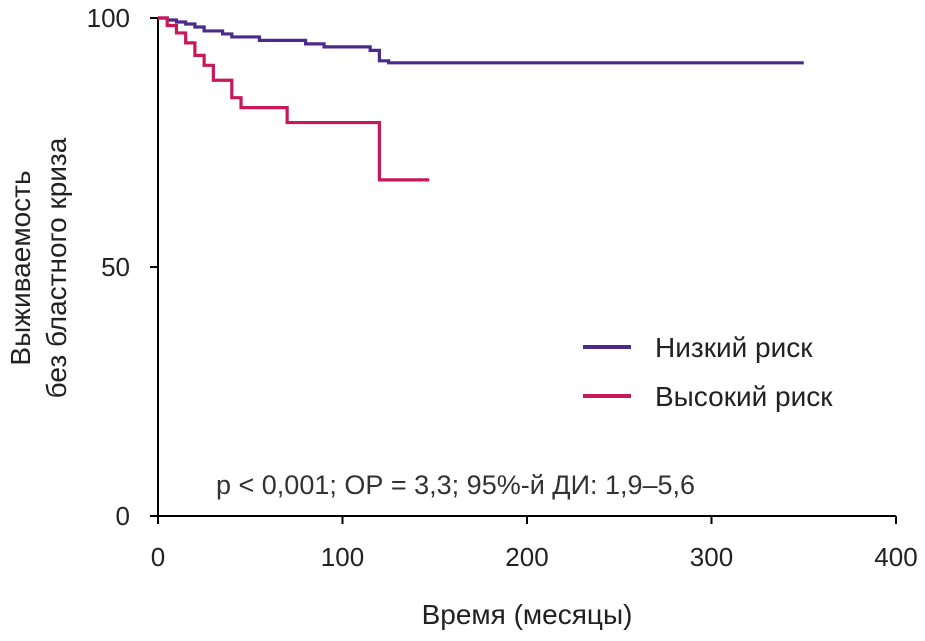 This screenshot has width=925, height=641. Describe the element at coordinates (744, 396) in the screenshot. I see `legend-label-high-risk: Высокий риск` at that location.